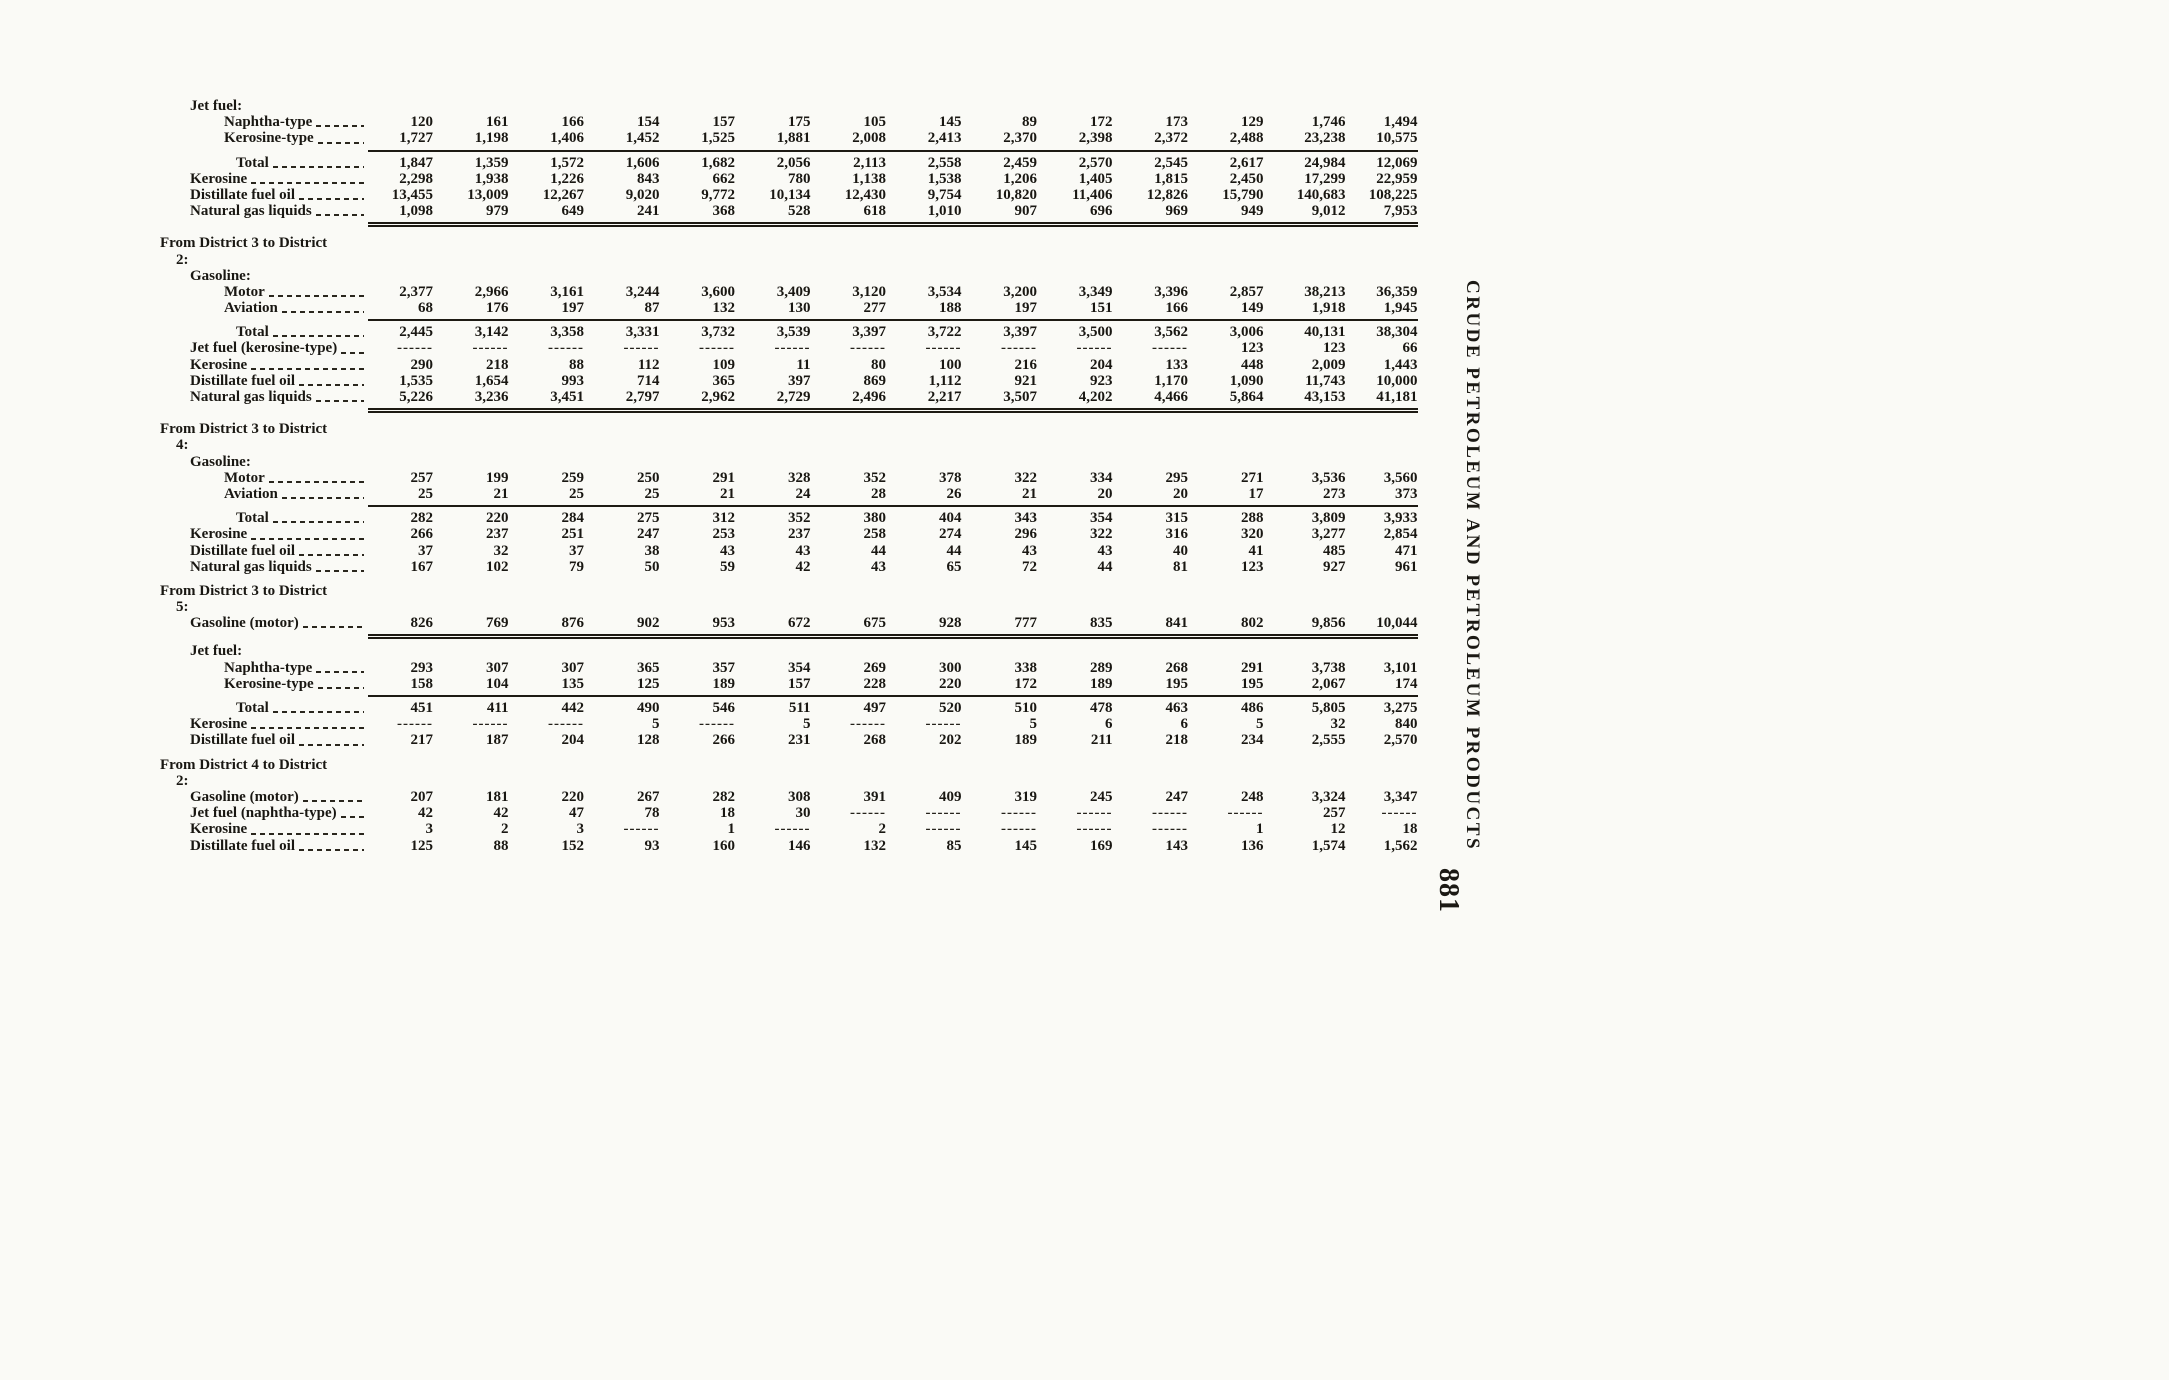 This screenshot has width=2169, height=1380. What do you see at coordinates (950, 740) in the screenshot?
I see `value-cell: 202` at bounding box center [950, 740].